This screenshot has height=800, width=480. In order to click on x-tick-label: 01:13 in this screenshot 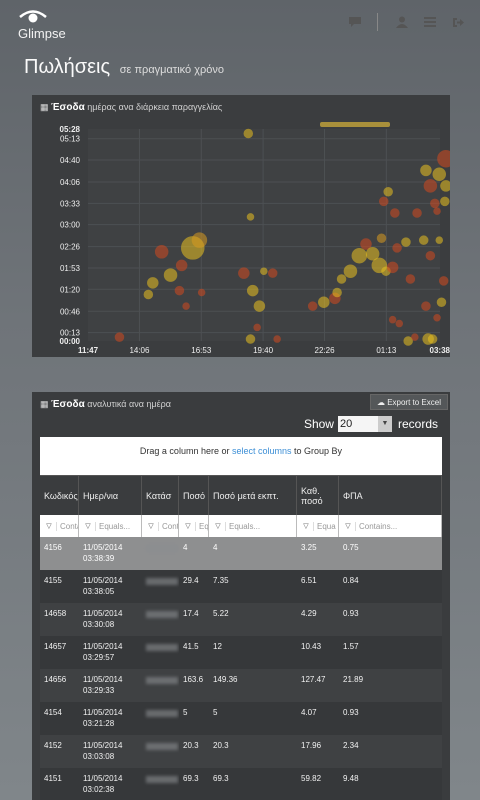, I will do `click(386, 350)`.